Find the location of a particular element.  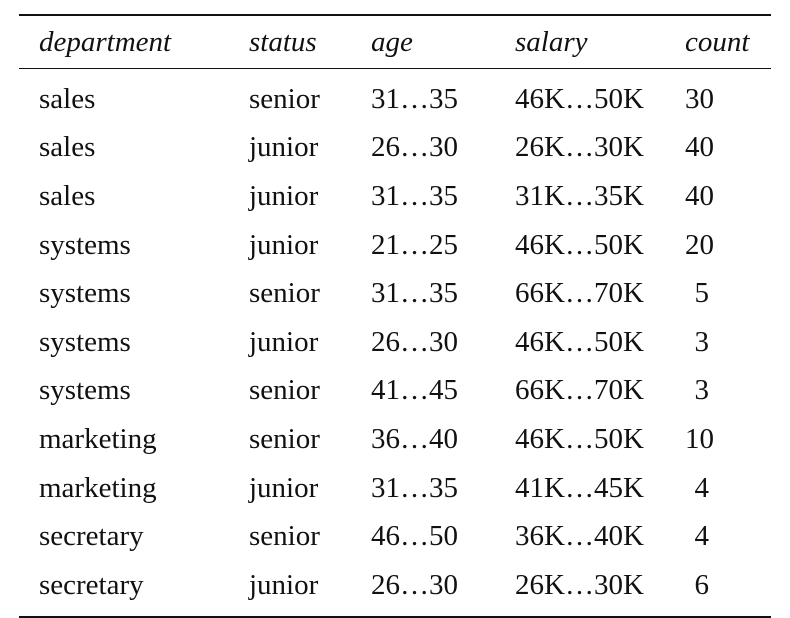

header-row: department status age salary count is located at coordinates (395, 42).